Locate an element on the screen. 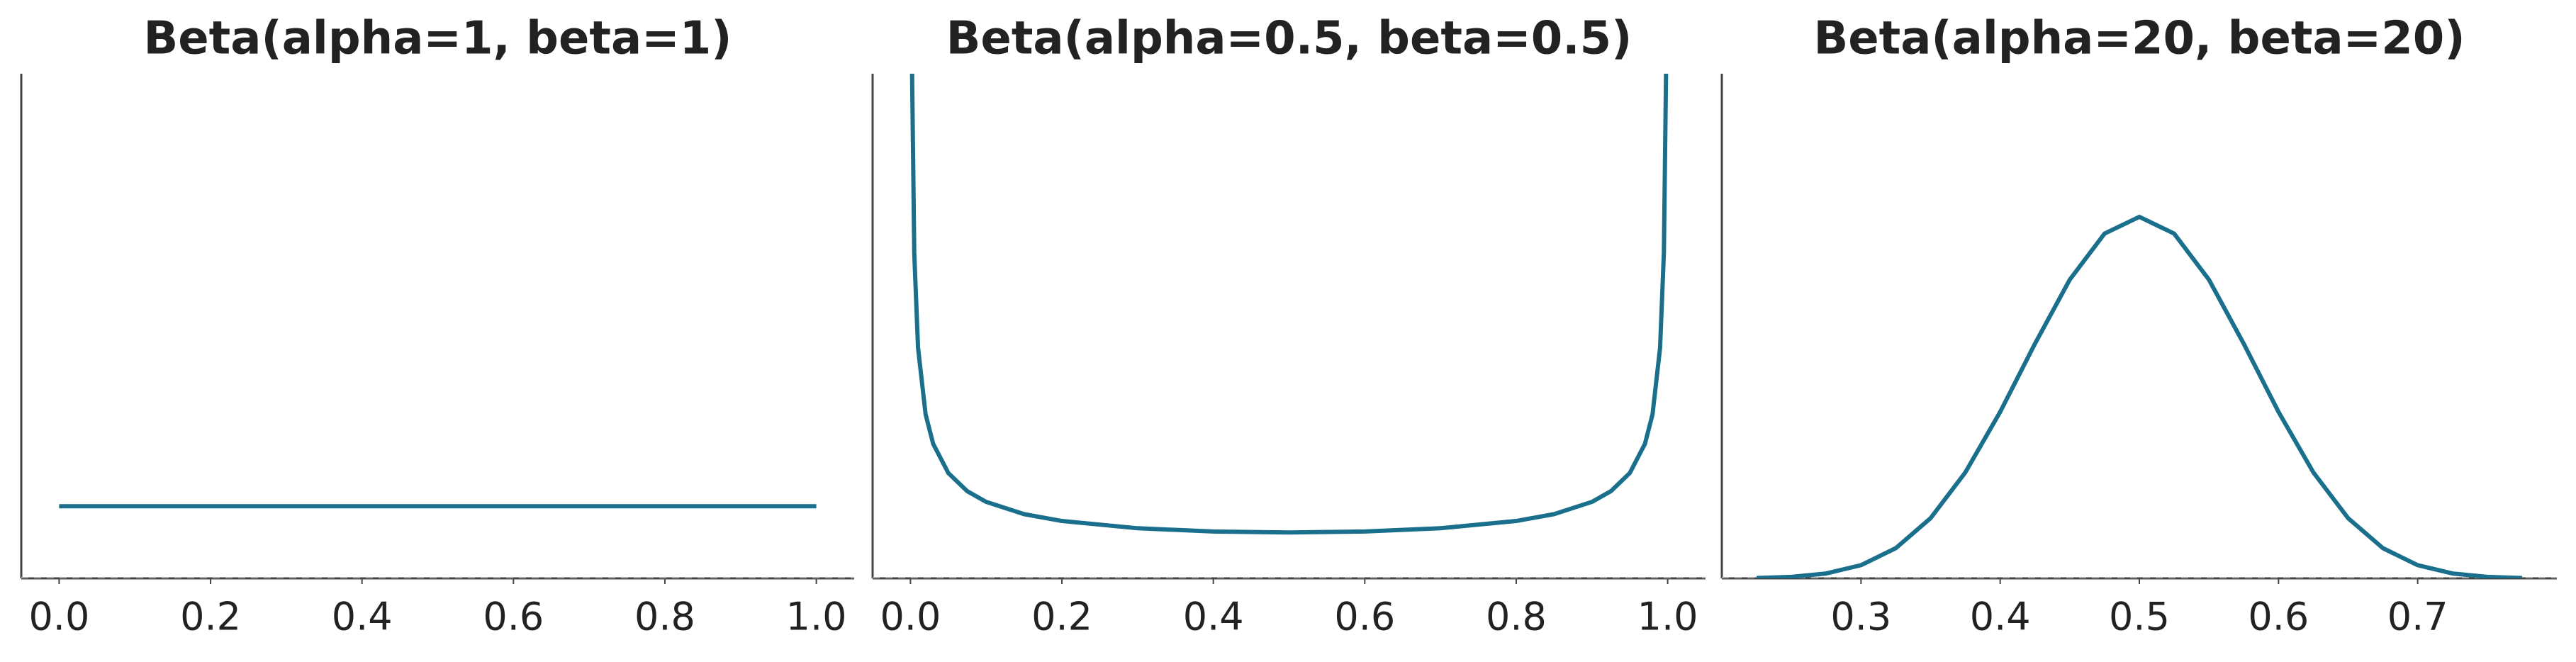  x-tick-label: 0.3 is located at coordinates (1861, 617).